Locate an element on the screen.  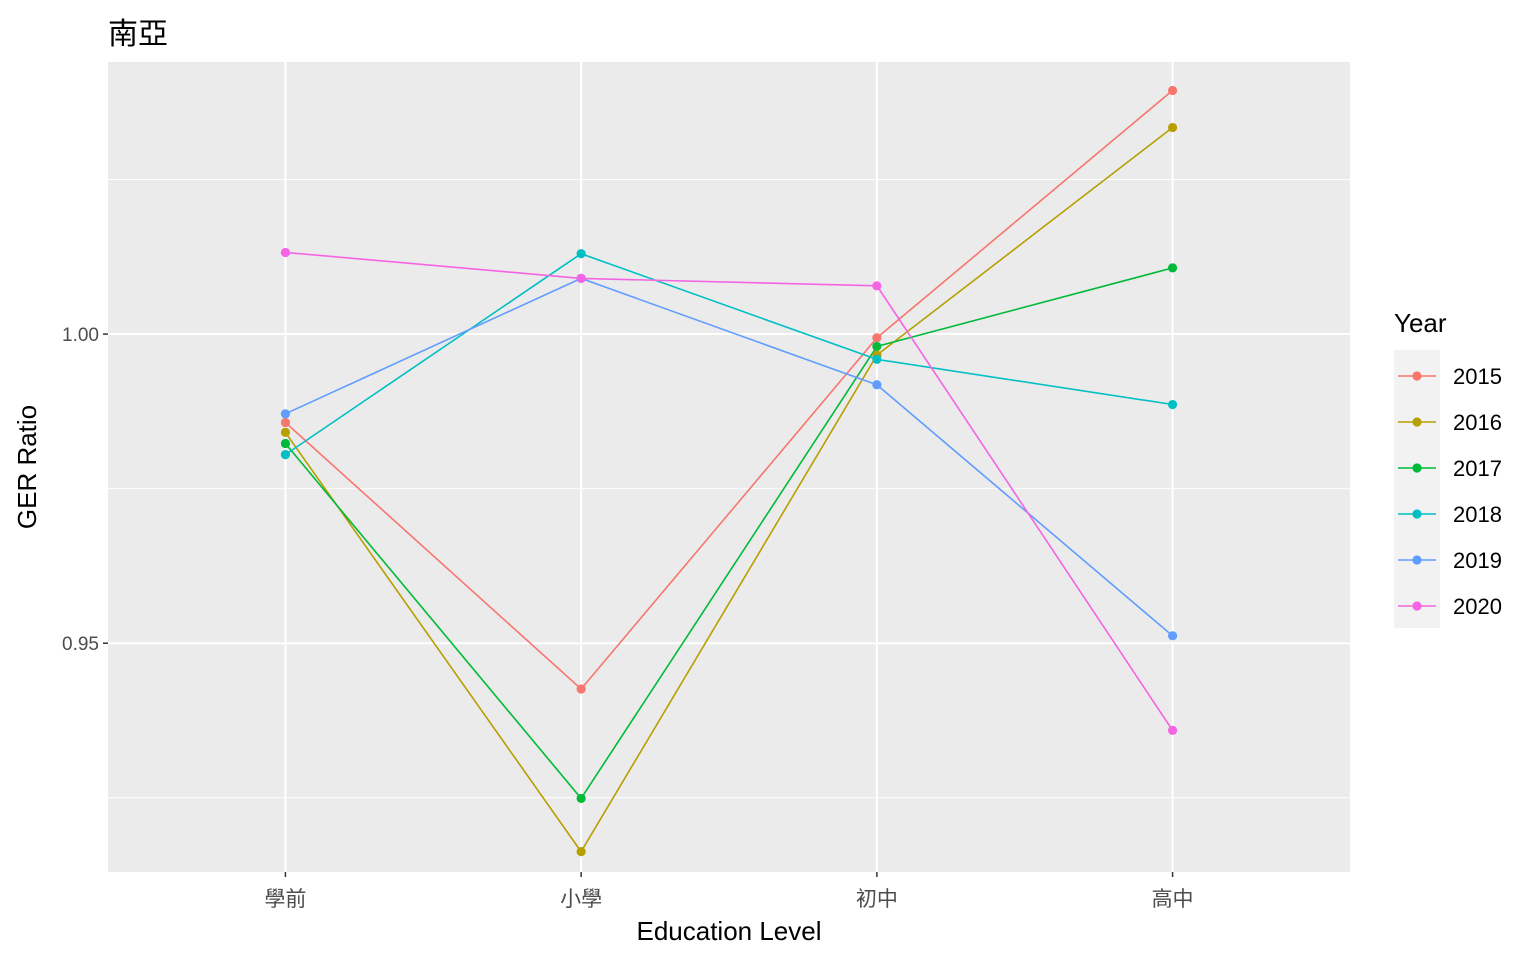
legend-label: 2019 is located at coordinates (1477, 560).